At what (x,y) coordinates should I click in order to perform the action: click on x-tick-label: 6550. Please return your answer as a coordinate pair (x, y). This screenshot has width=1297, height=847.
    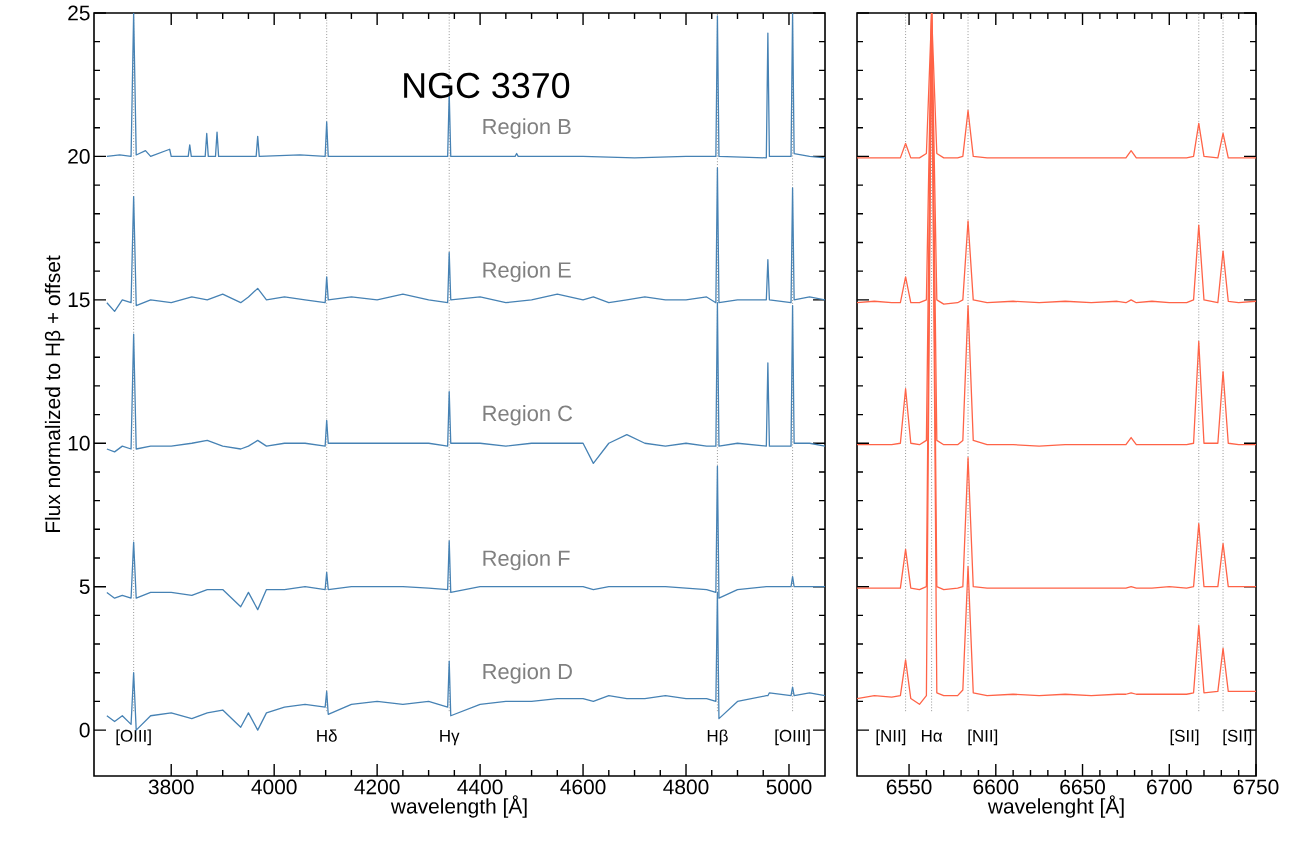
    Looking at the image, I should click on (909, 787).